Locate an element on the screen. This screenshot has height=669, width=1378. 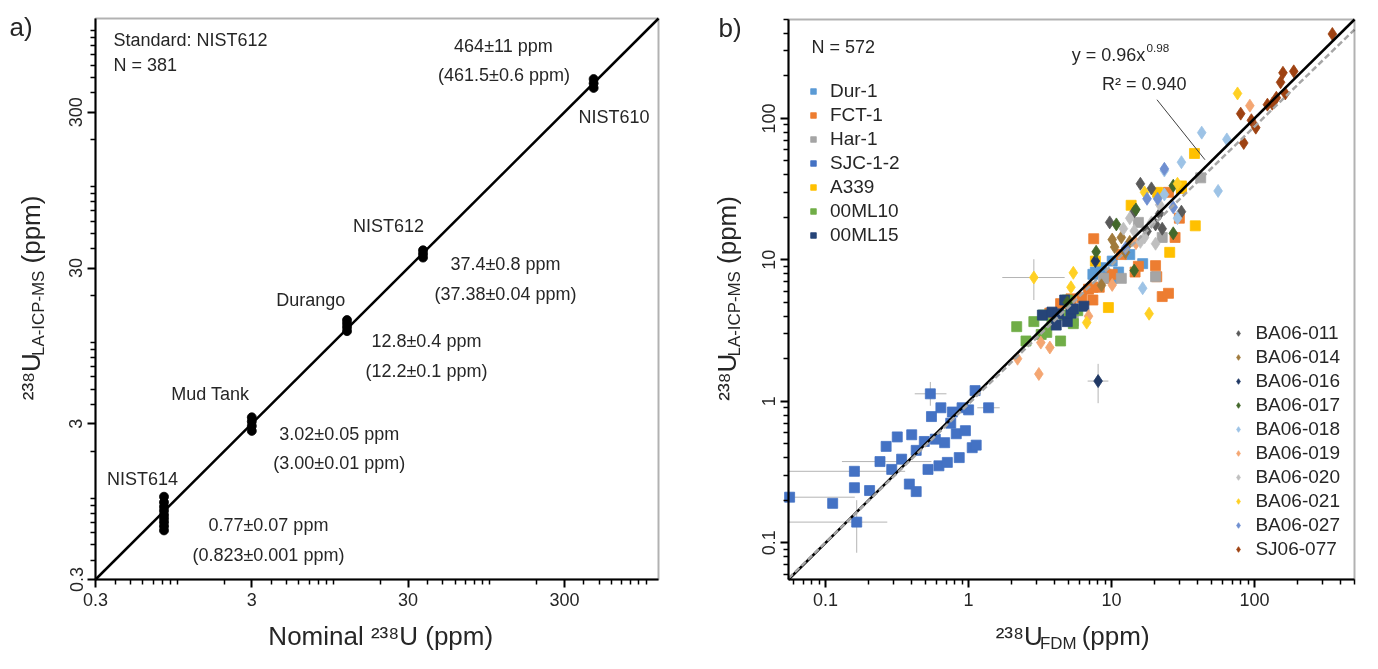
legend-label: Har-1 is located at coordinates (854, 139).